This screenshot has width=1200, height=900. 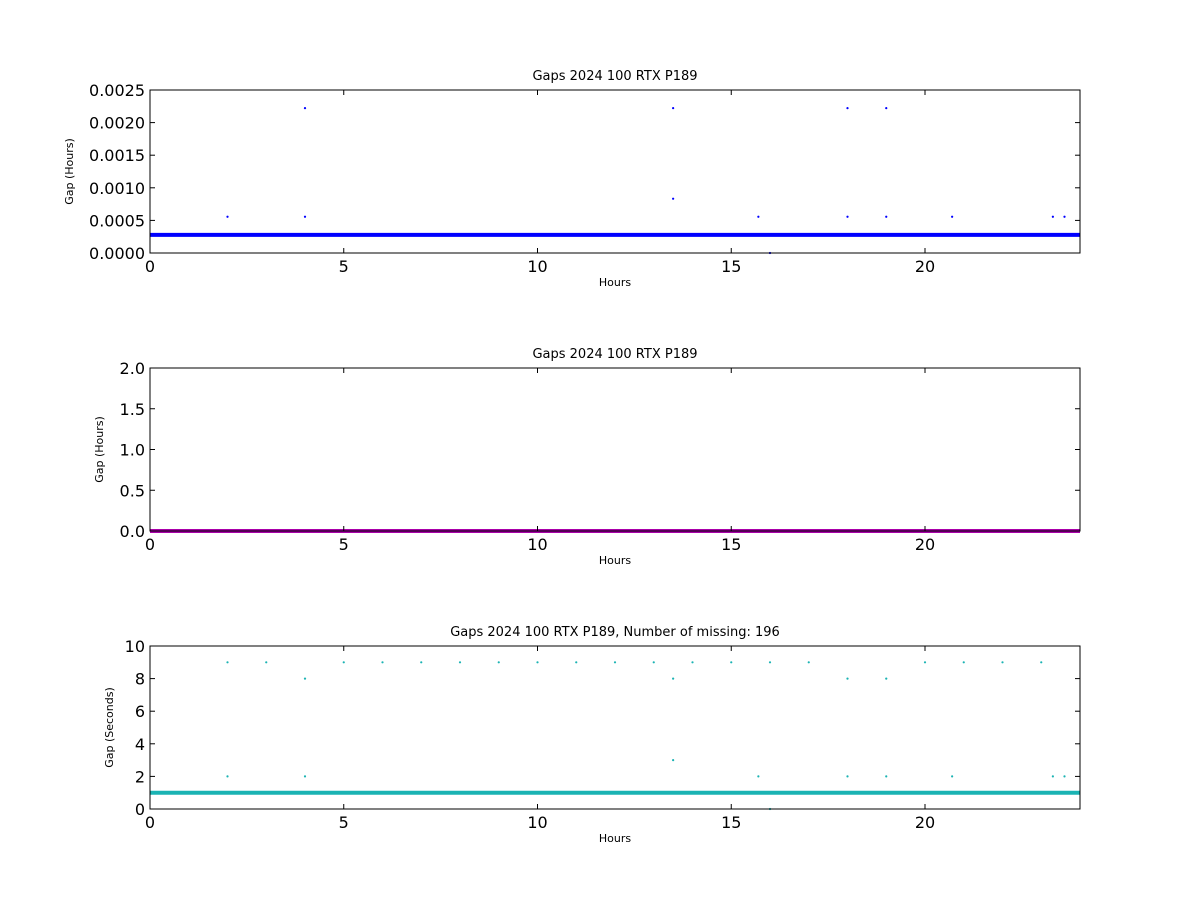 I want to click on y-axis-label: Gap (Seconds), so click(x=109, y=727).